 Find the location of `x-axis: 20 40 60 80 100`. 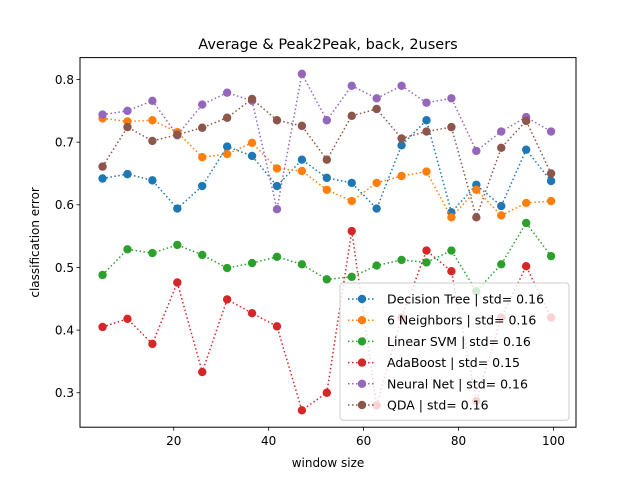

x-axis: 20 40 60 80 100 is located at coordinates (365, 437).